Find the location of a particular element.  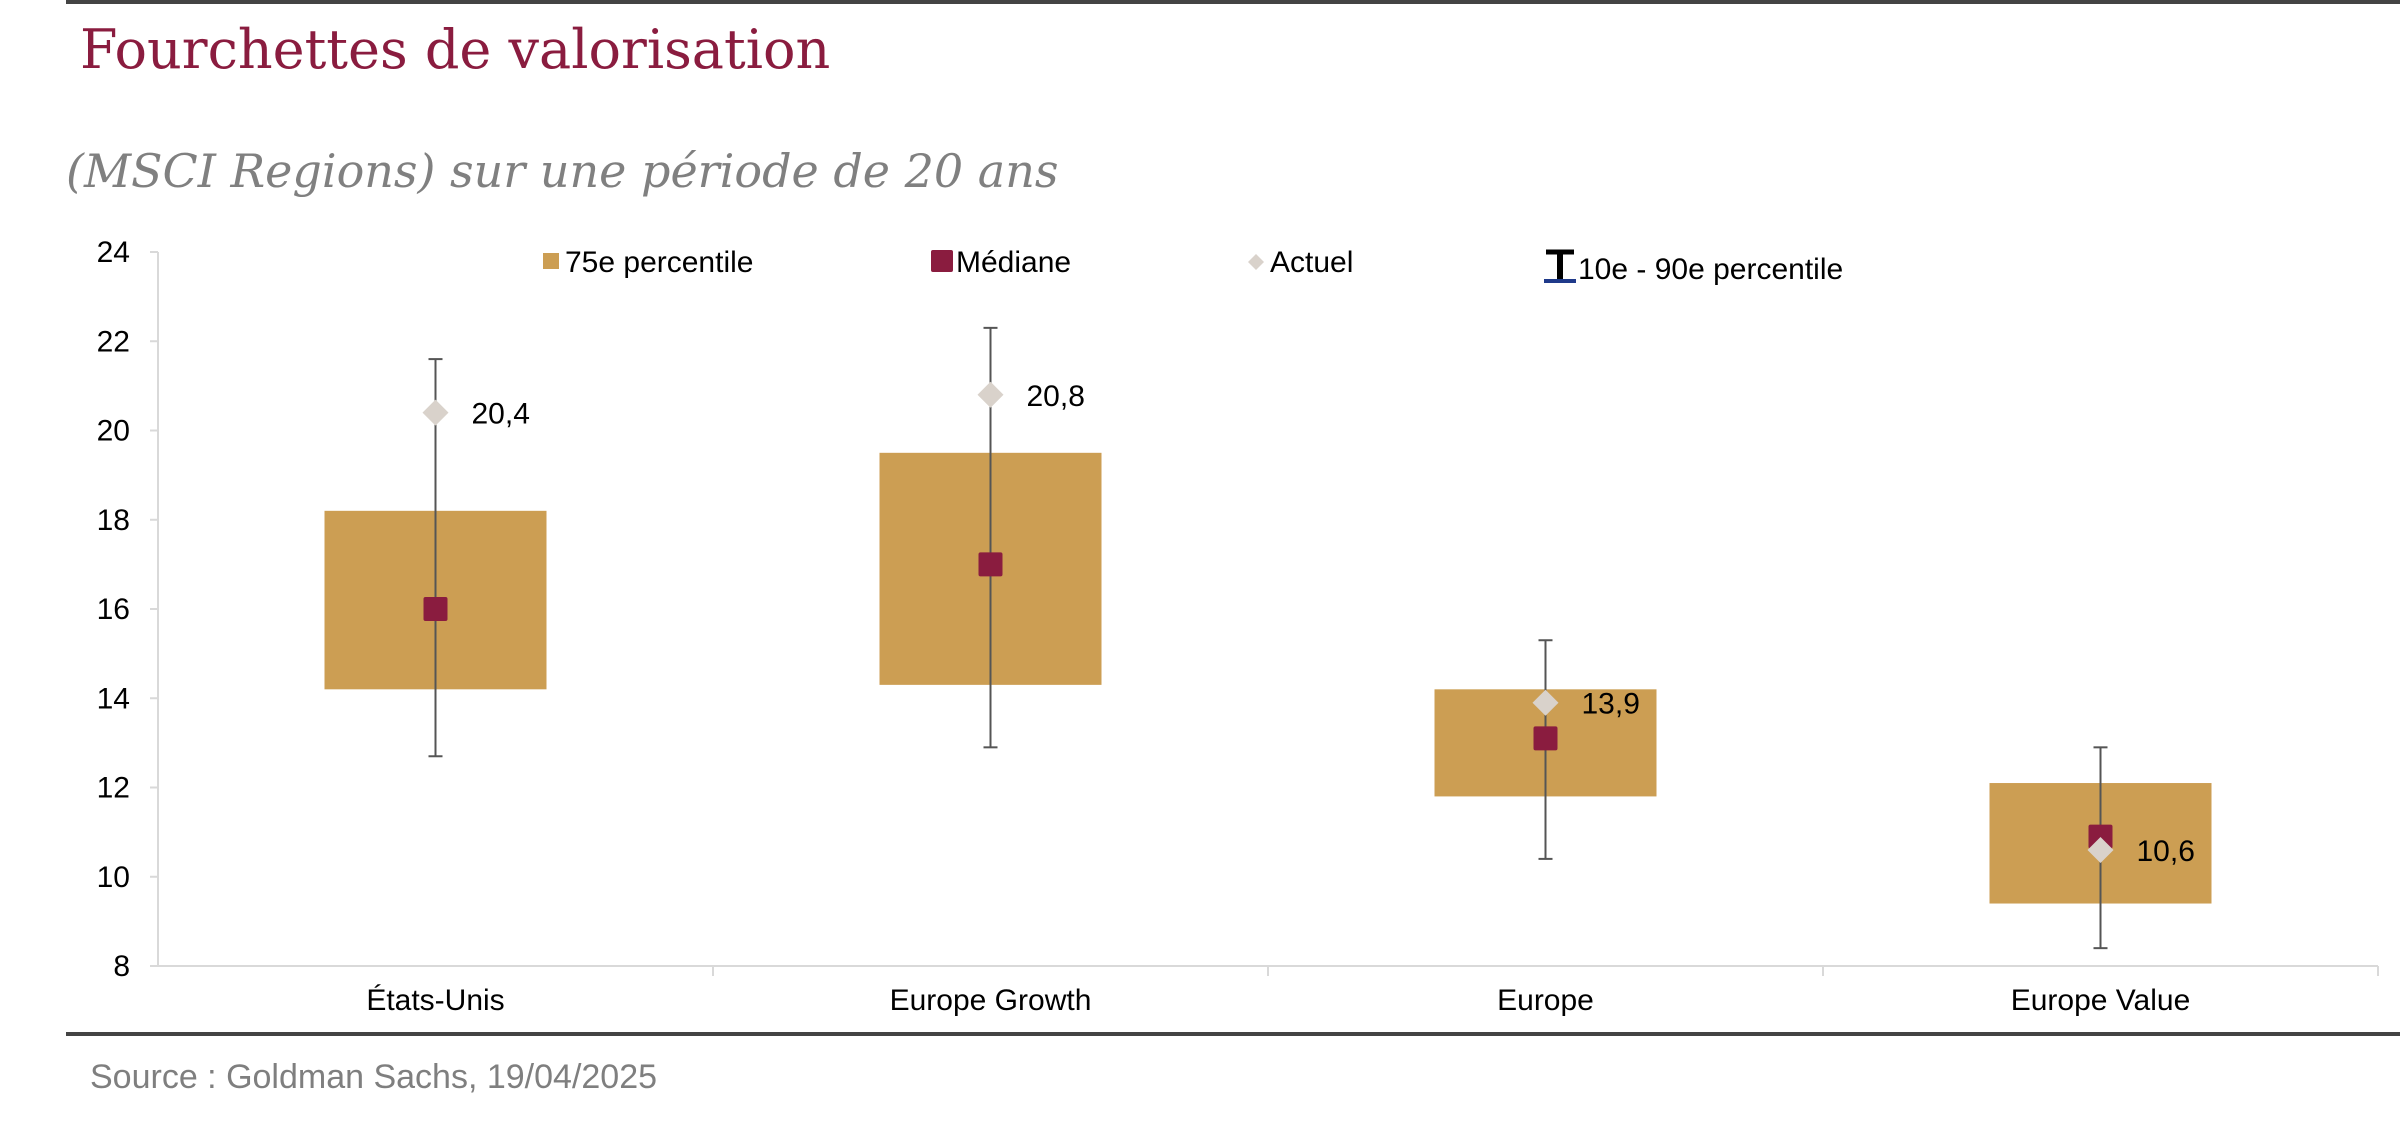

y-tick-label: 12 is located at coordinates (113, 788).